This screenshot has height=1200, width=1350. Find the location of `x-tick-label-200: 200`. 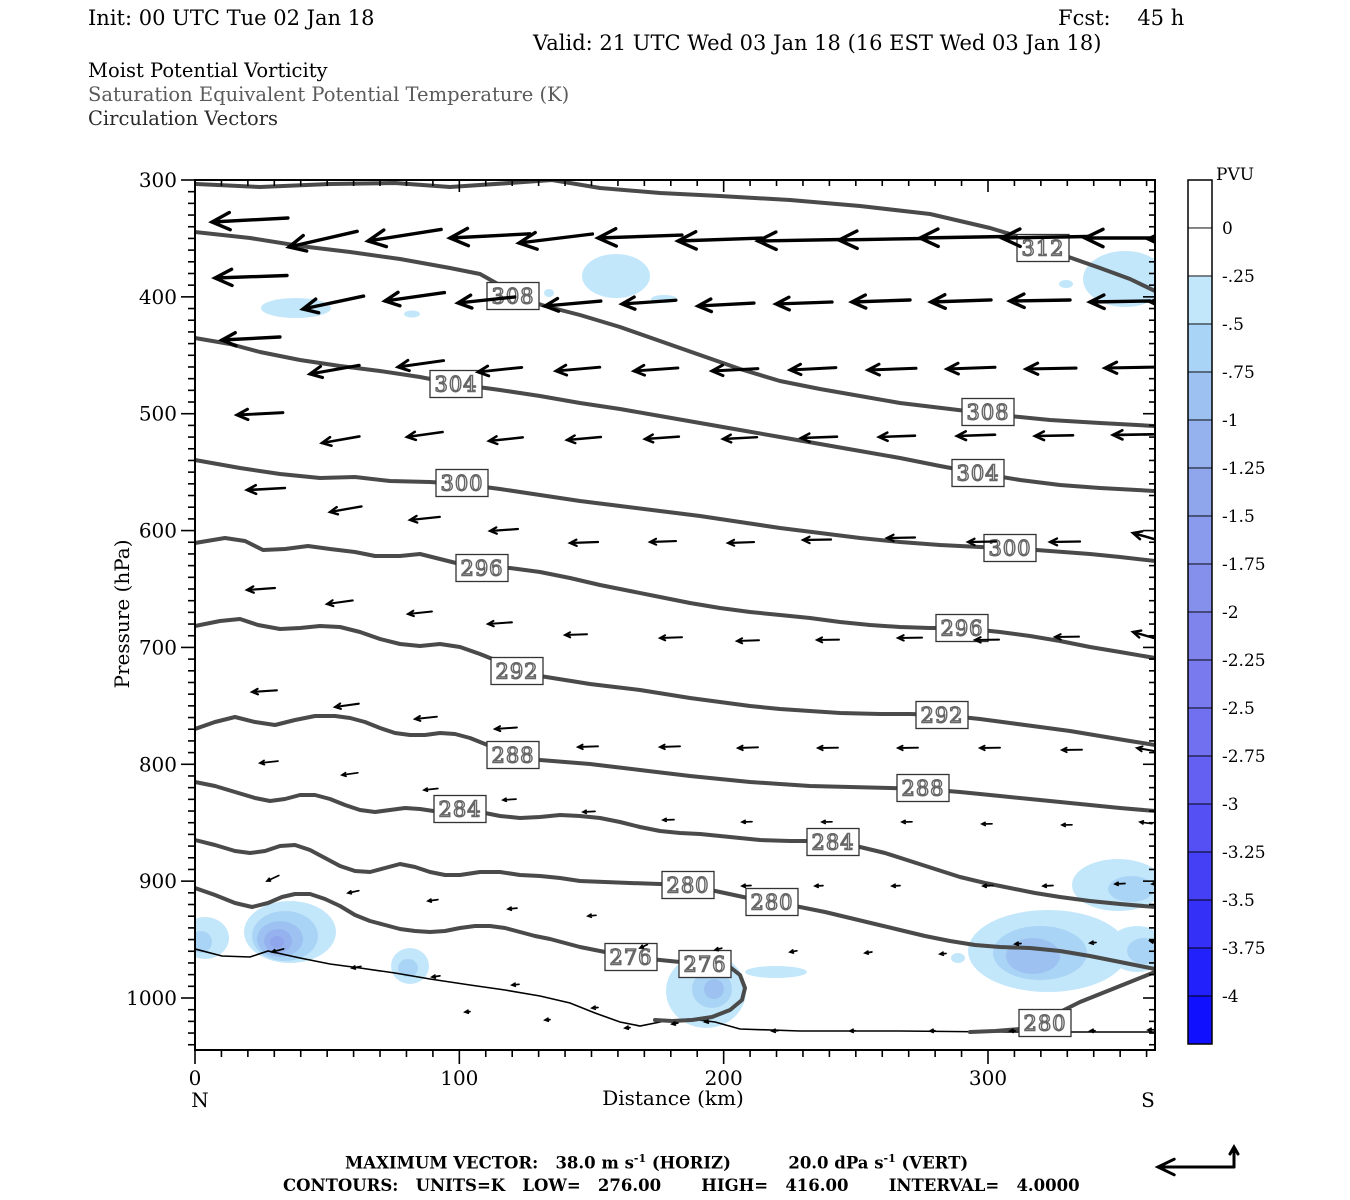

x-tick-label-200: 200 is located at coordinates (724, 1078).